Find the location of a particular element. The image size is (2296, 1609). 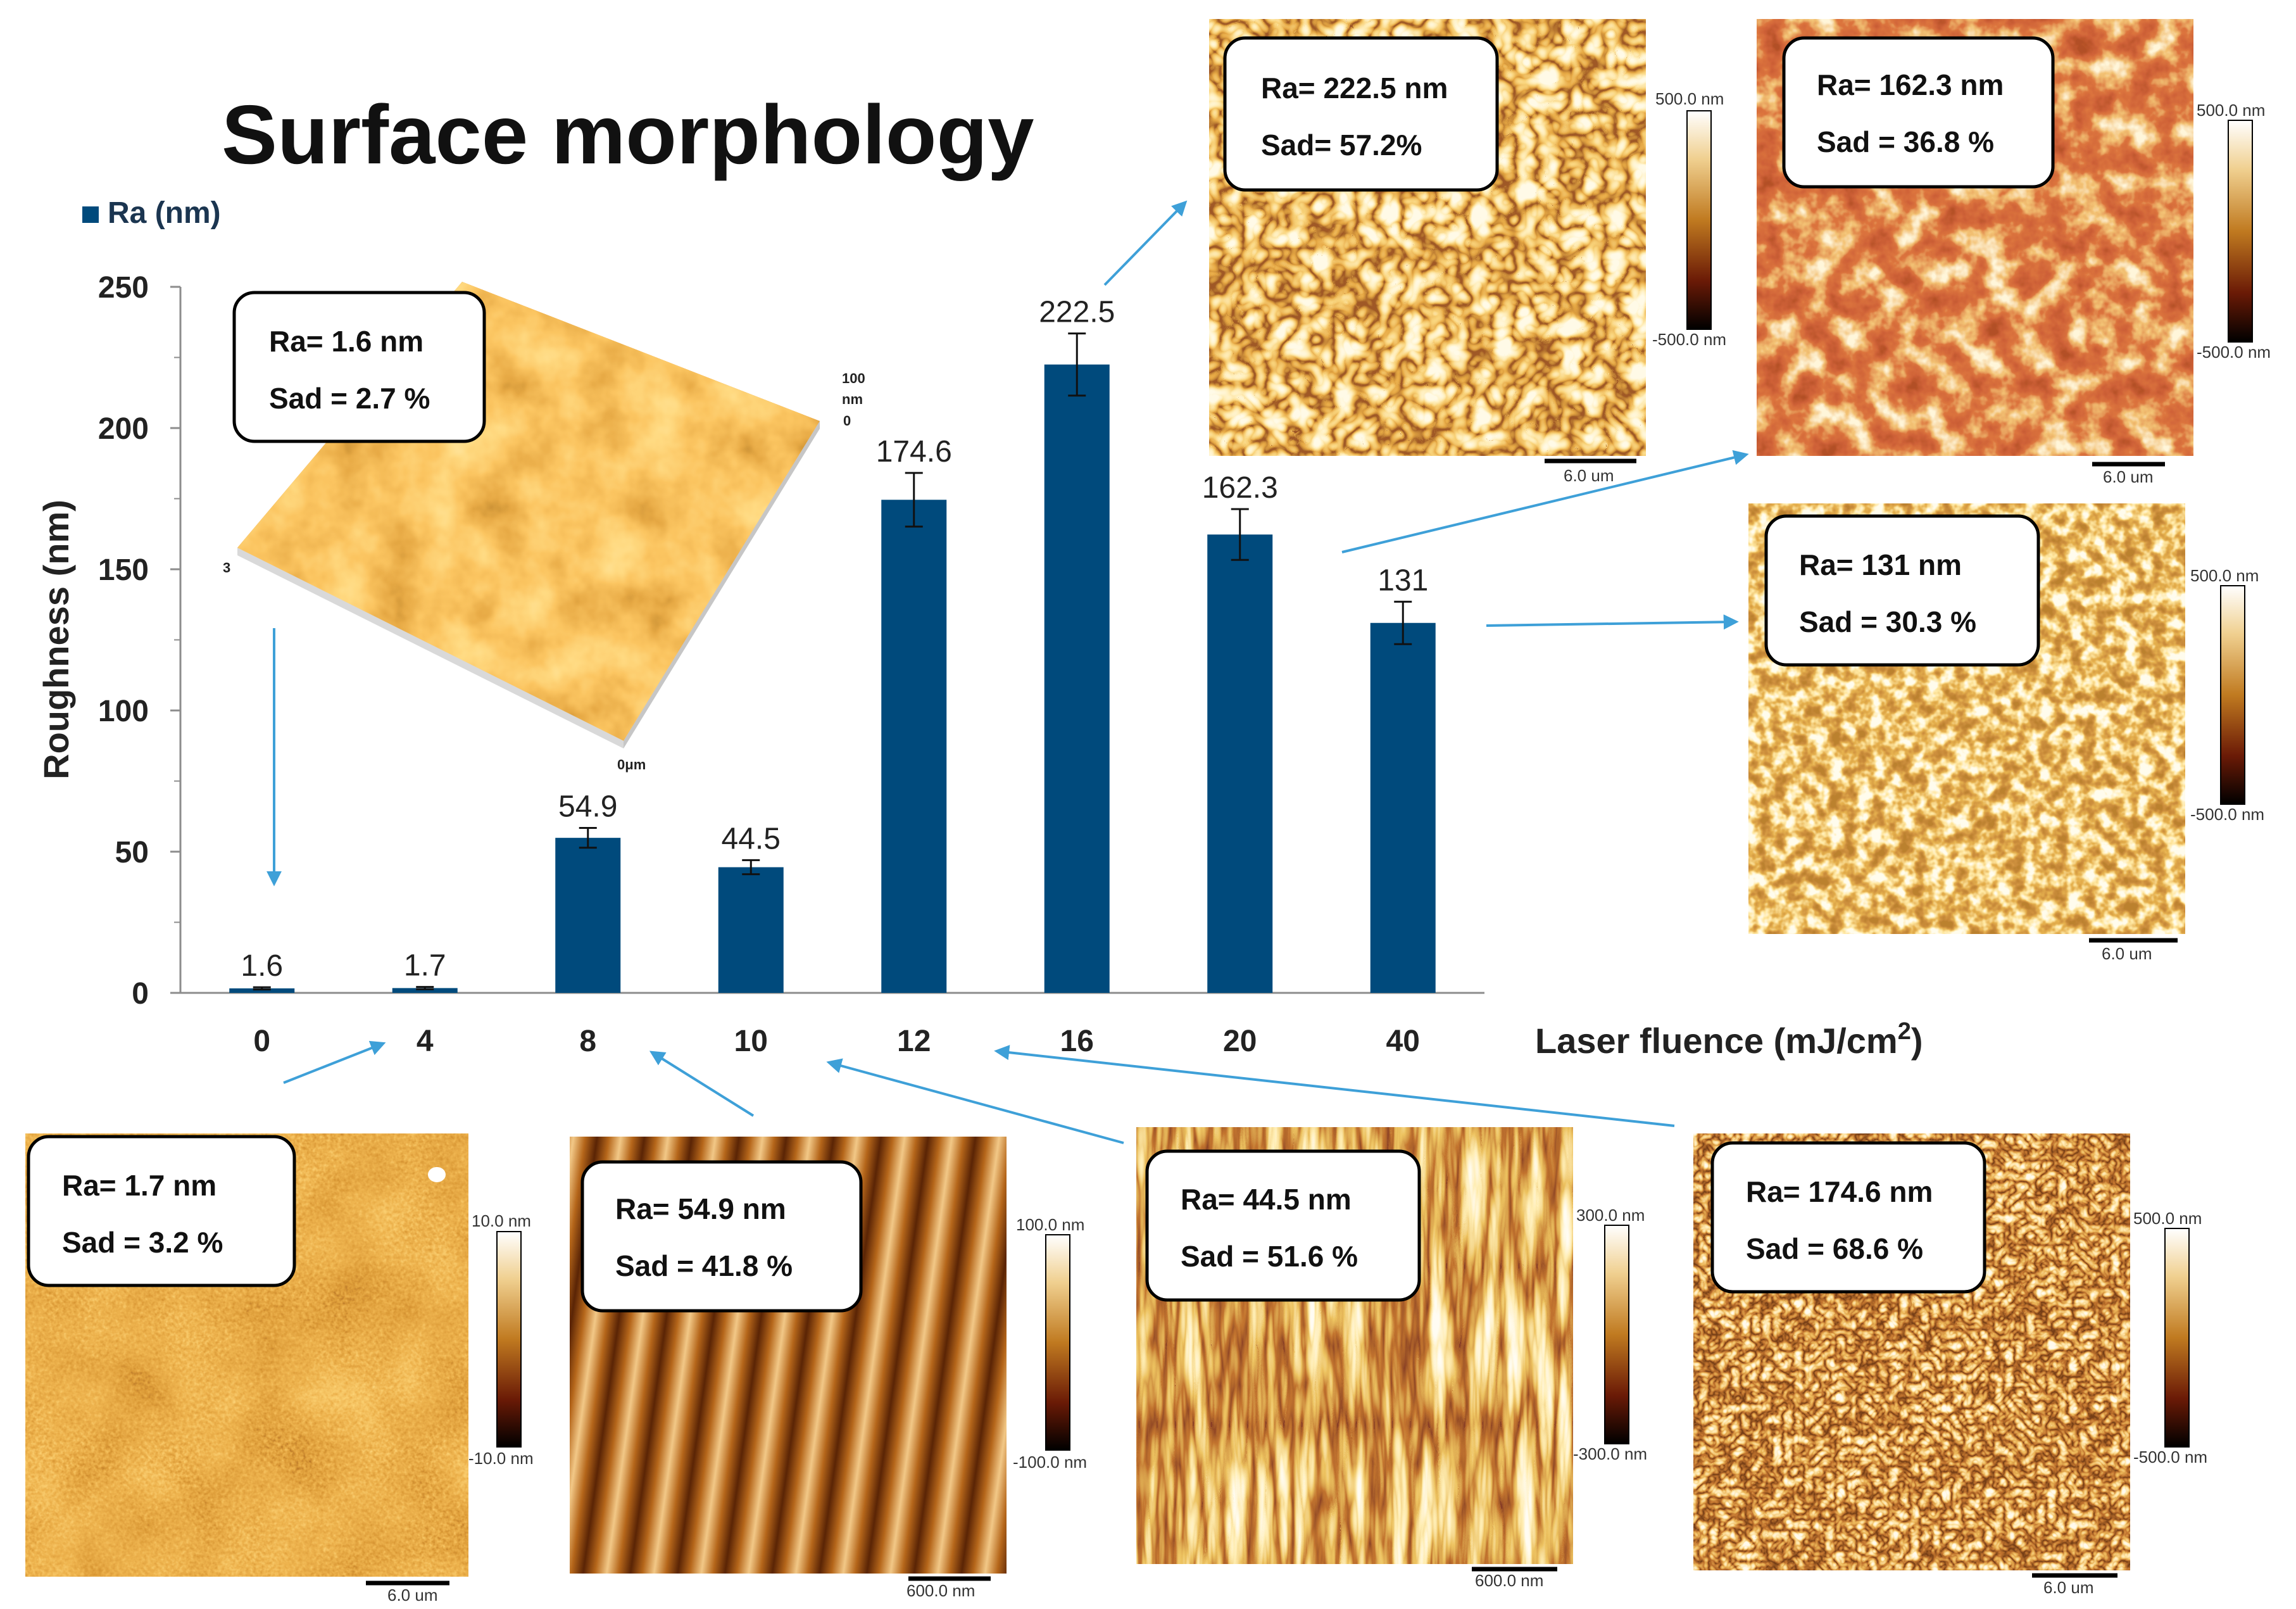

value-label-16: 222.5 is located at coordinates (1077, 312).